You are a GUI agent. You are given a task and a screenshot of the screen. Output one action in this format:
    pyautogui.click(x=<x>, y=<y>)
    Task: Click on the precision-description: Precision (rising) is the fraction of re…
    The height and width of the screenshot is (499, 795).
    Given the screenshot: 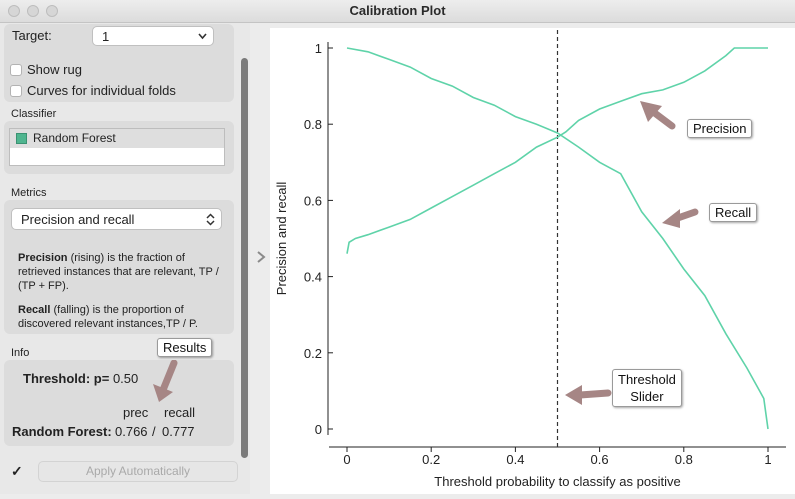 What is the action you would take?
    pyautogui.click(x=124, y=272)
    